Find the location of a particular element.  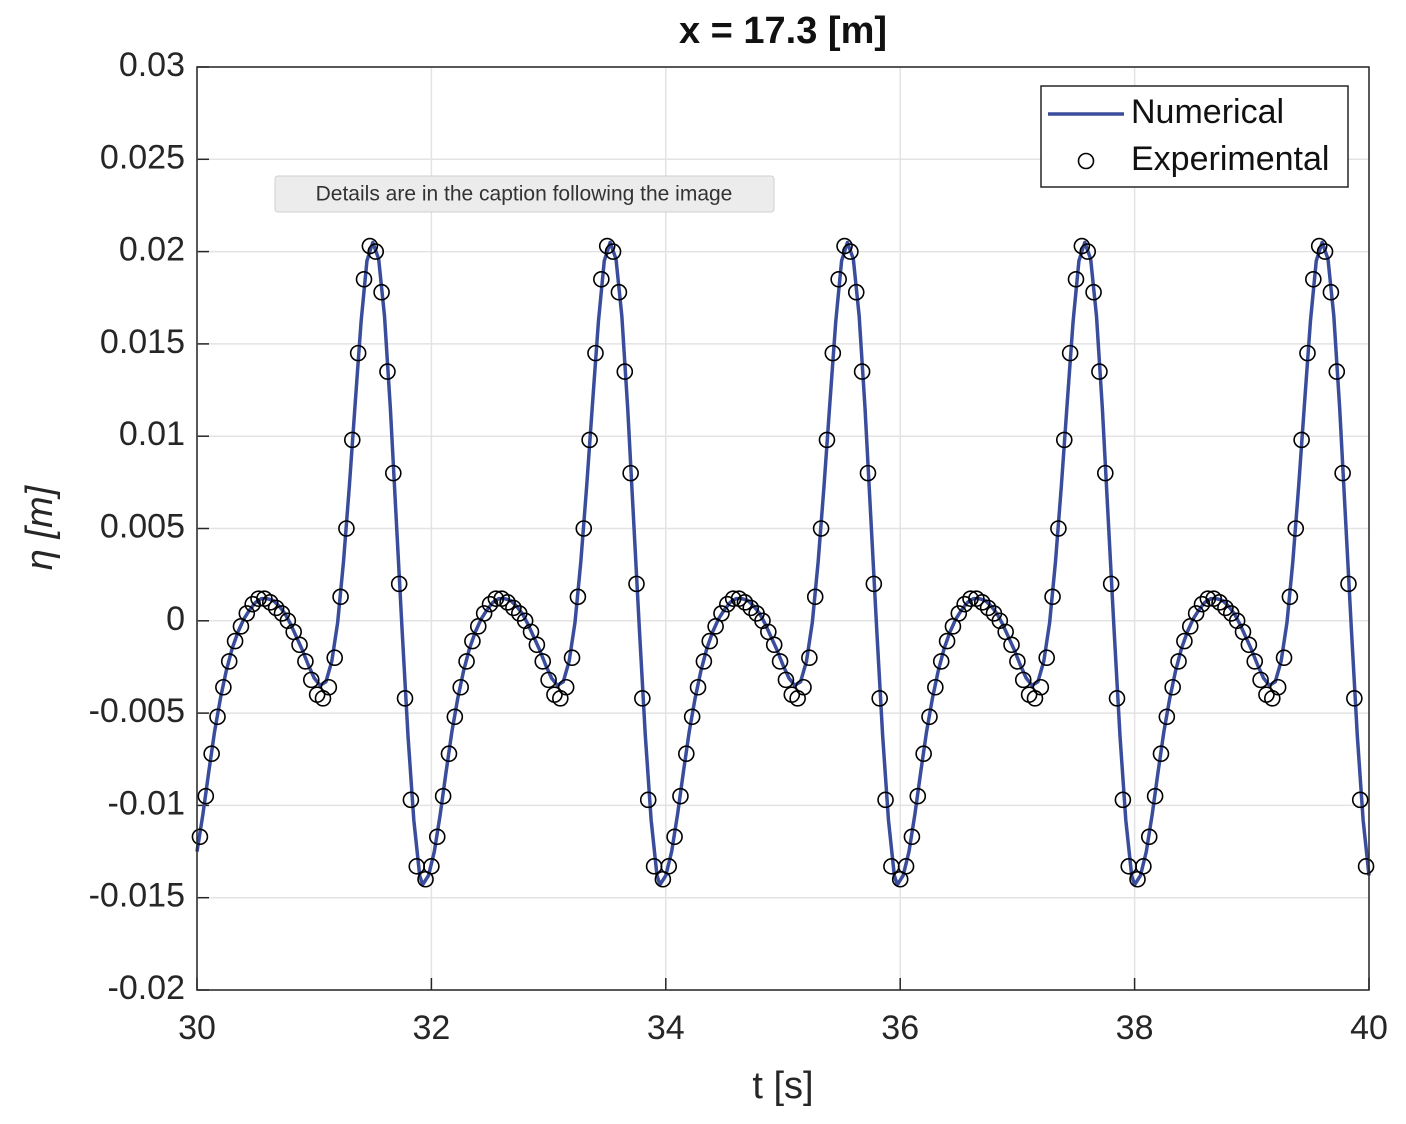

y-tick-label: 0.005 is located at coordinates (142, 526).